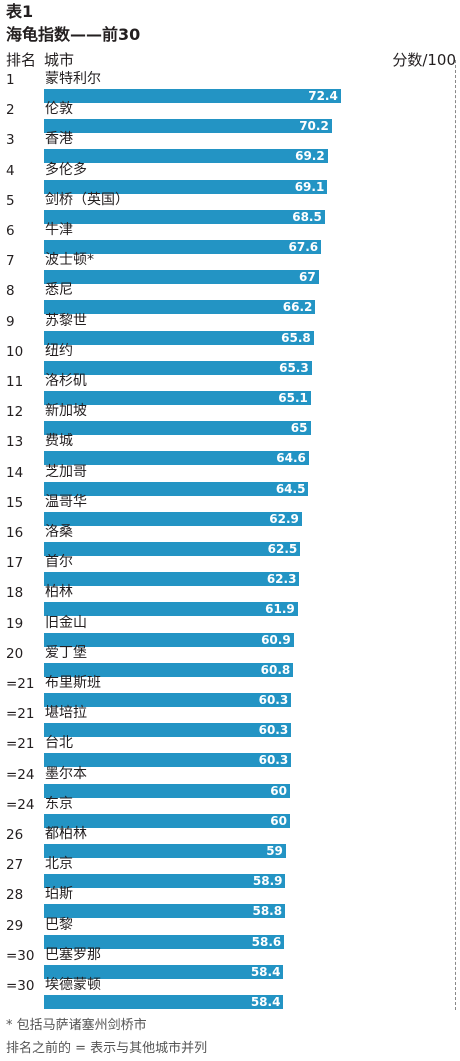  Describe the element at coordinates (230, 86) in the screenshot. I see `chart-row: 1 蒙特利尔 72.4` at that location.